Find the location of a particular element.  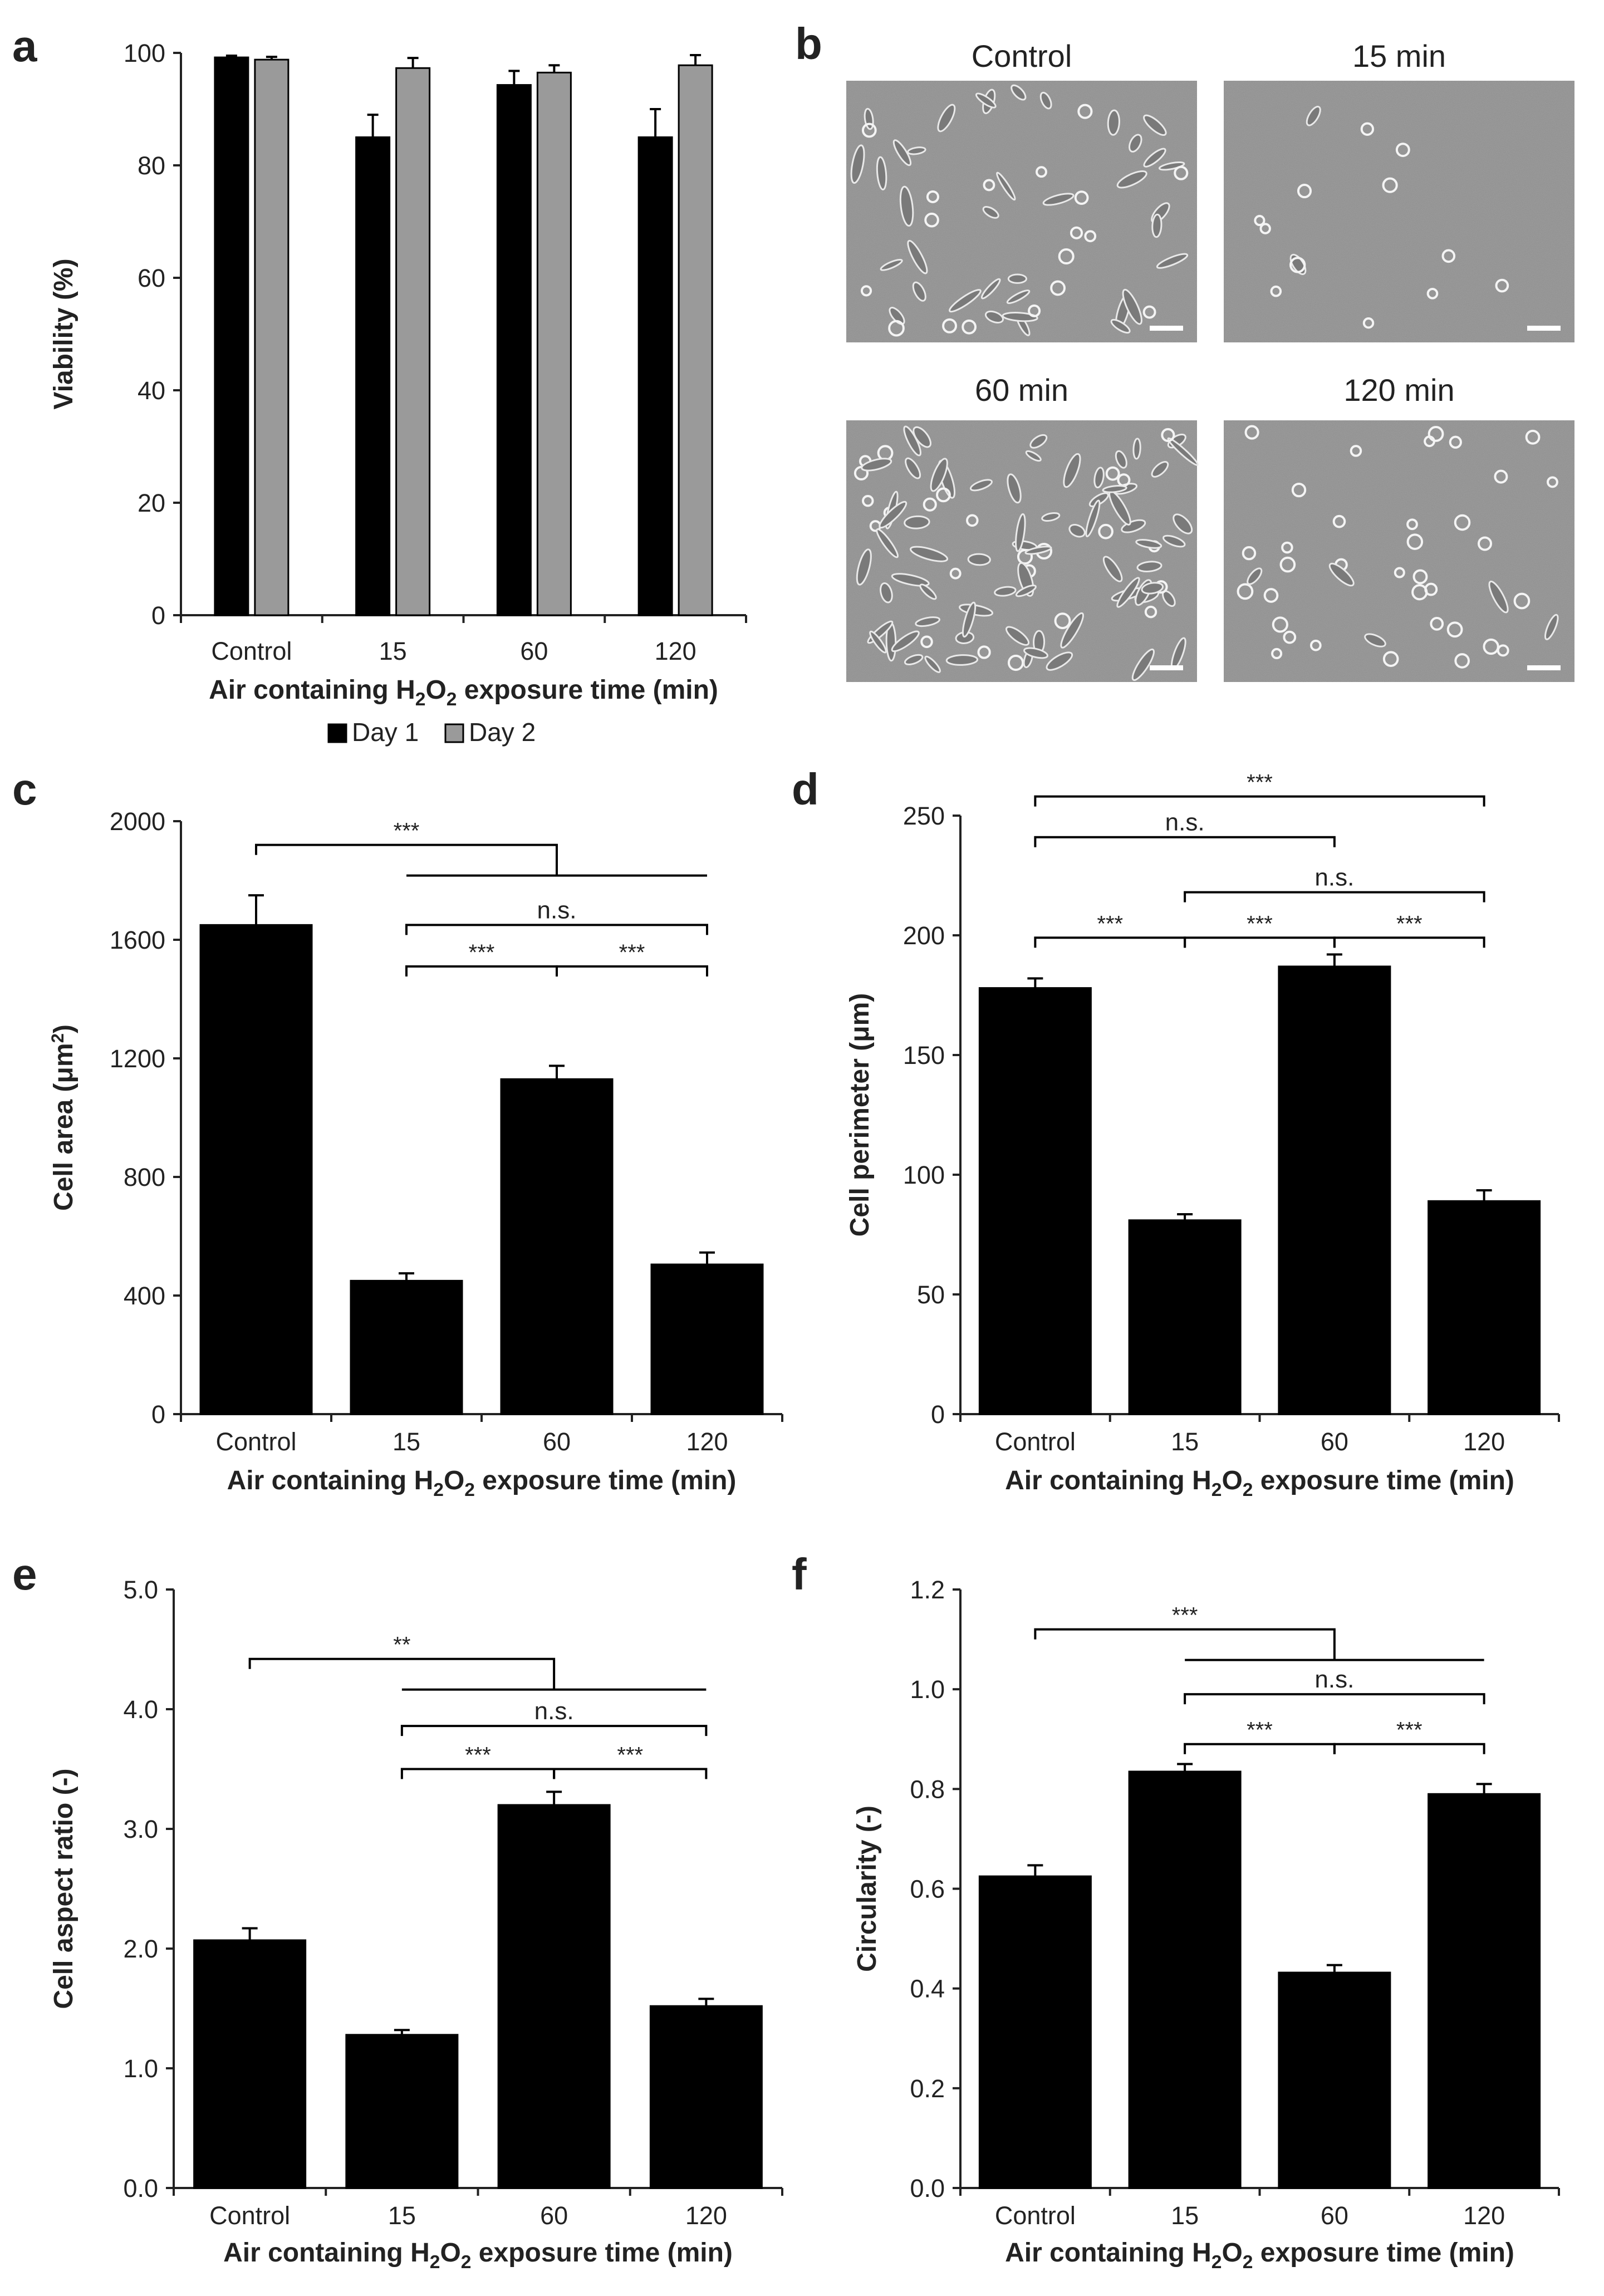

y-tick-label: 0.2 is located at coordinates (928, 2088).